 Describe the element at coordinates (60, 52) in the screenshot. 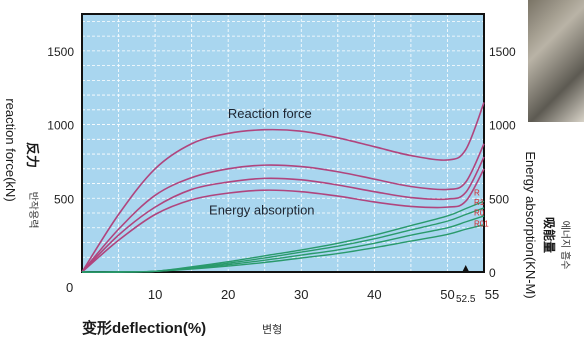

I see `y-left-tick-label: 1500` at that location.